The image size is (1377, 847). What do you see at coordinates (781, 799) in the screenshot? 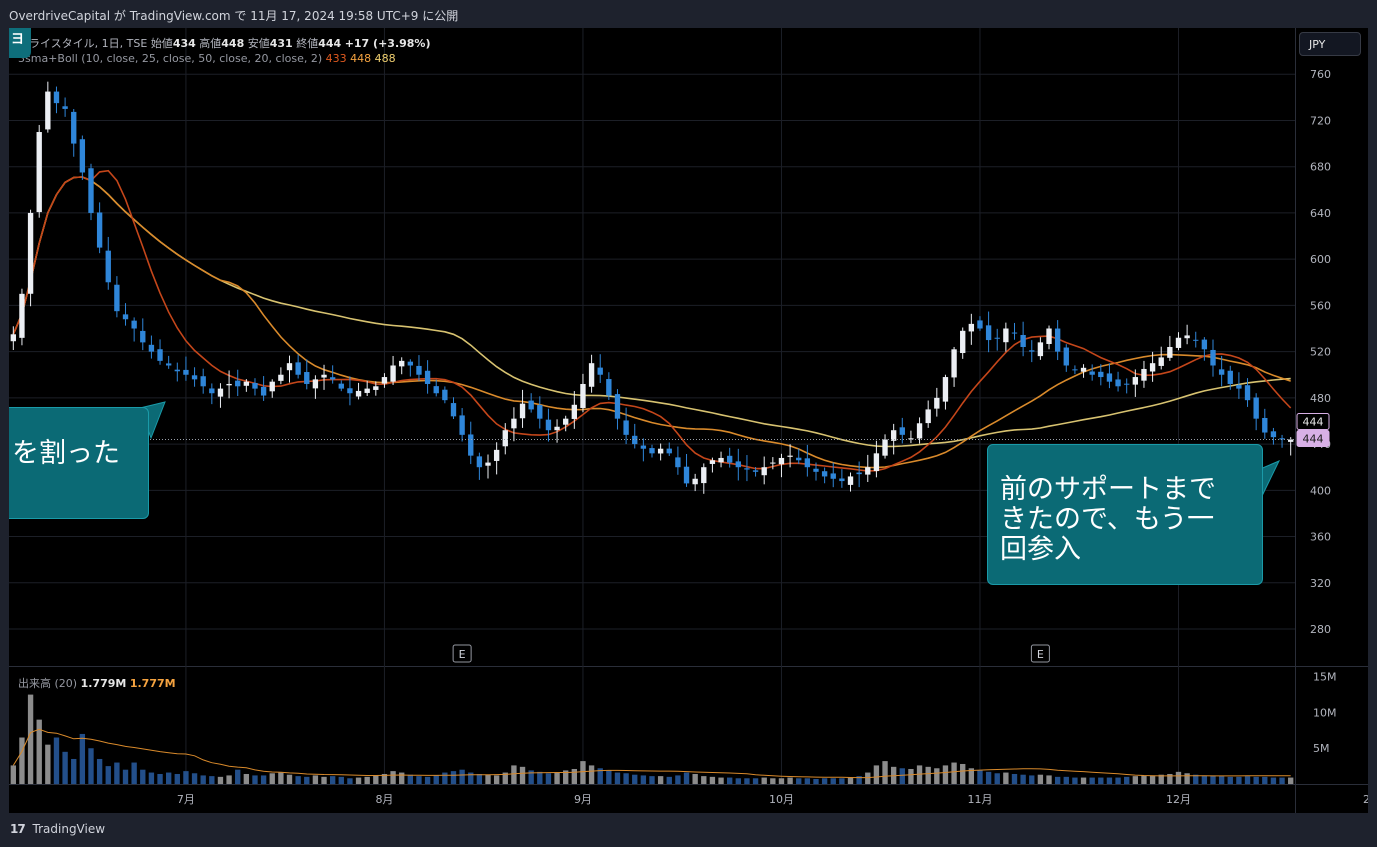
I see `time-tick-label: 10月` at bounding box center [781, 799].